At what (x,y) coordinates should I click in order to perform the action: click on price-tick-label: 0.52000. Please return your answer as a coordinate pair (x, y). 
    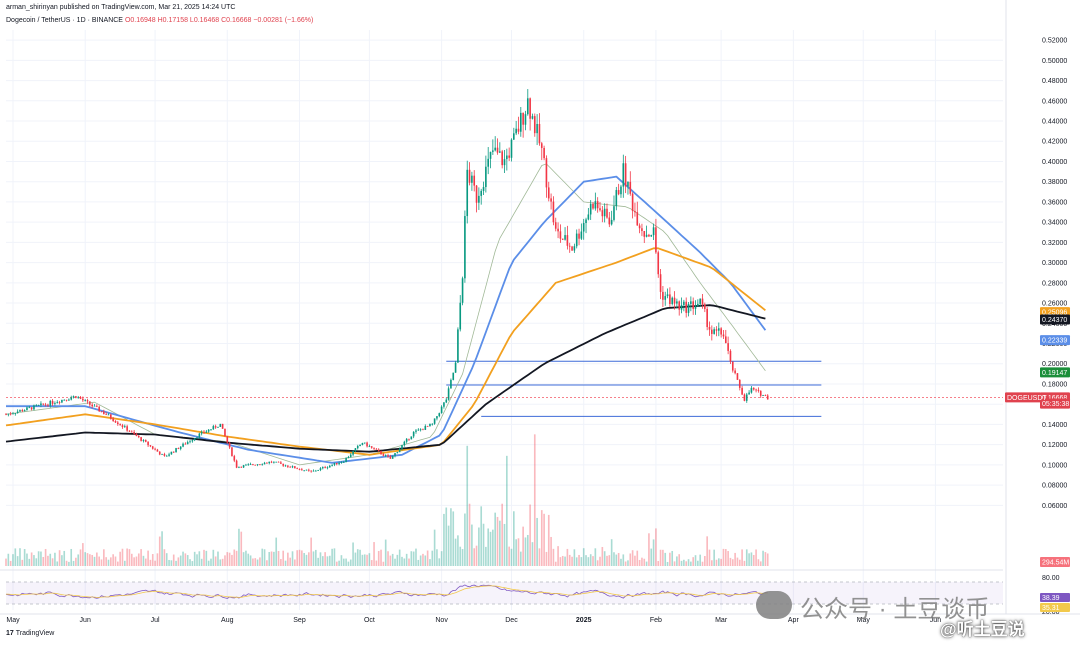
    Looking at the image, I should click on (1054, 41).